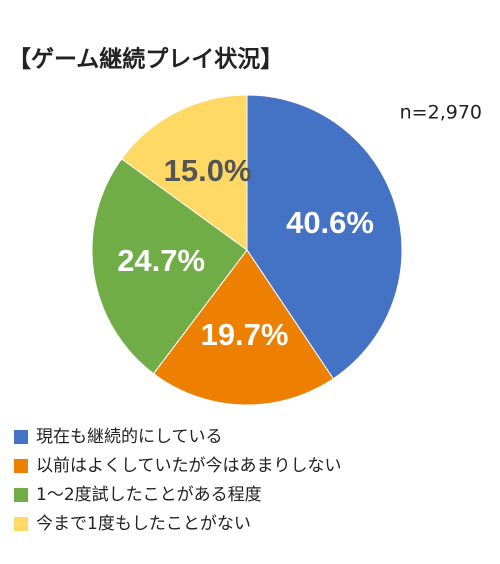  I want to click on legend-text: 今まで1度もしたことがない, so click(143, 524).